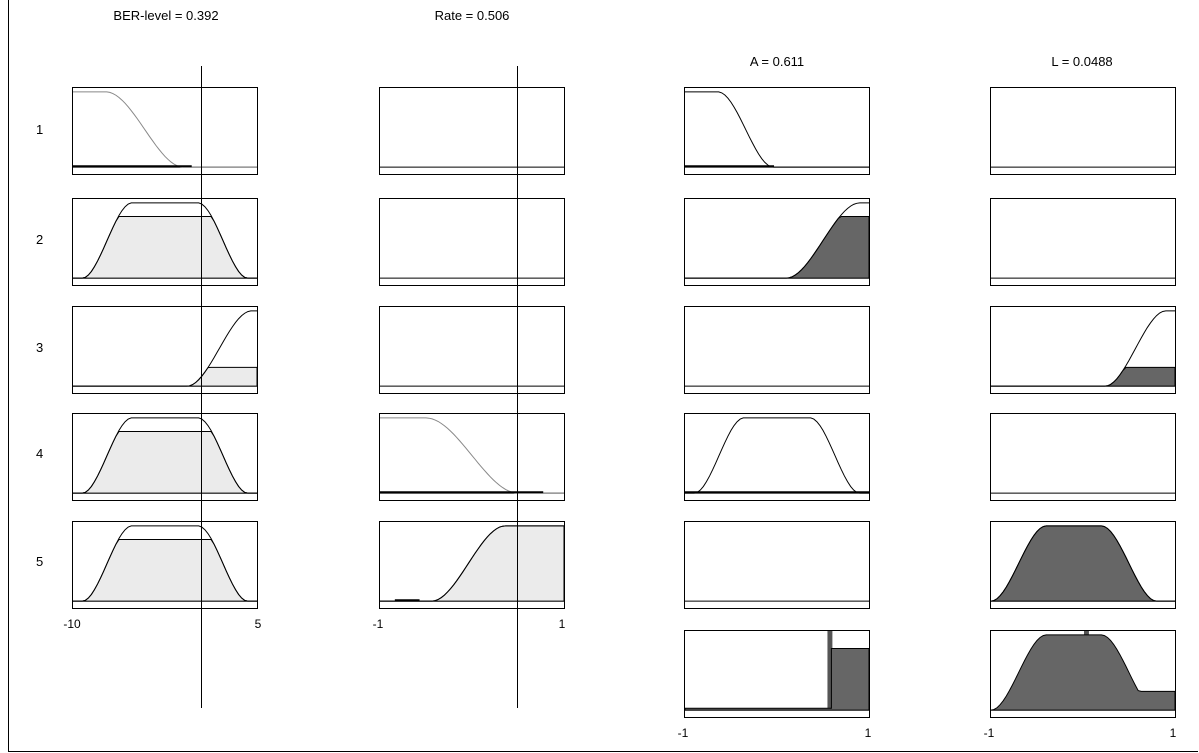  I want to click on ber-level-input-line, so click(201, 387).